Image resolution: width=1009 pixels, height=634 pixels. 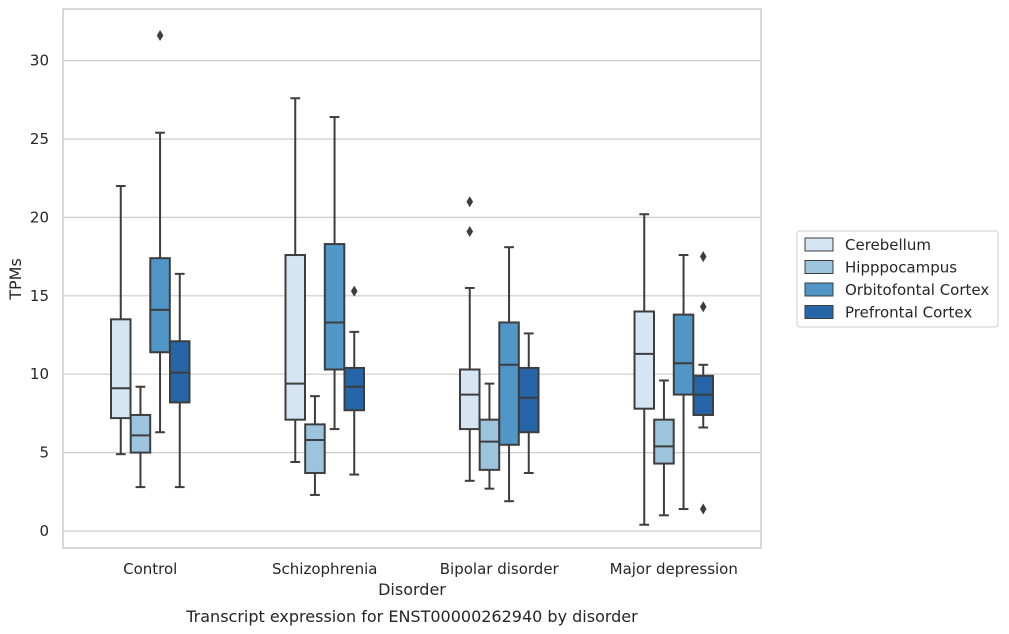 I want to click on y-tick-label: 30, so click(x=39, y=61).